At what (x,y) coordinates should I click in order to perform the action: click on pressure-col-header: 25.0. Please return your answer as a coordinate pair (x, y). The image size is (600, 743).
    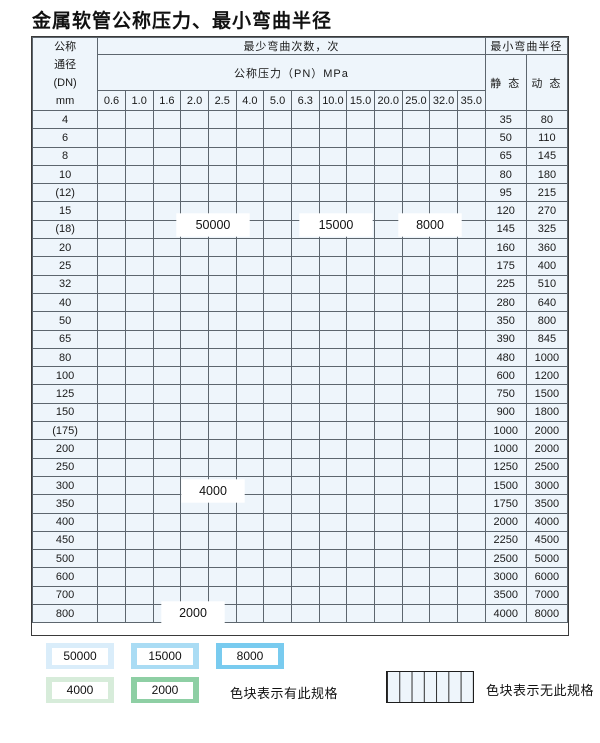
    Looking at the image, I should click on (416, 100).